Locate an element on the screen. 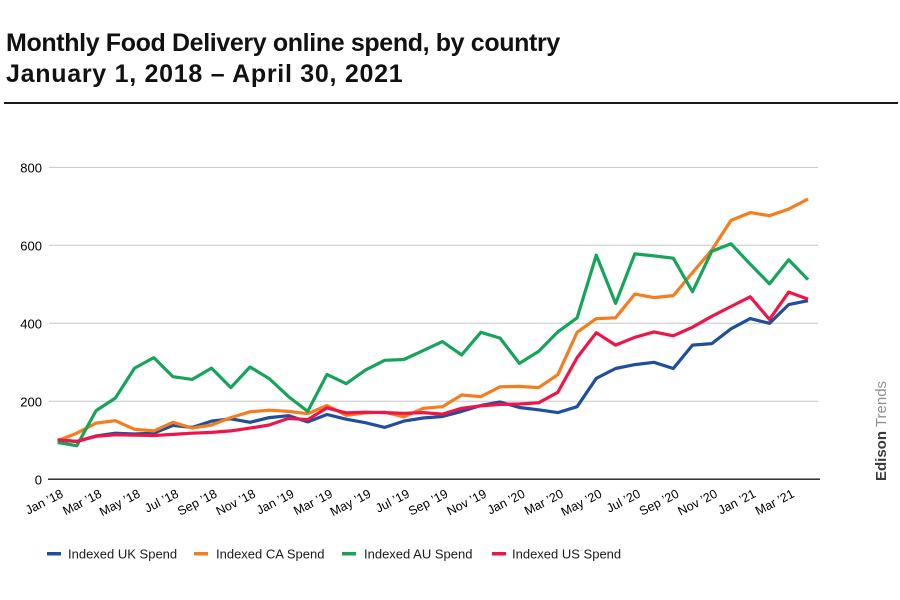 Image resolution: width=900 pixels, height=600 pixels. svg-text: May ’20 is located at coordinates (581, 503).